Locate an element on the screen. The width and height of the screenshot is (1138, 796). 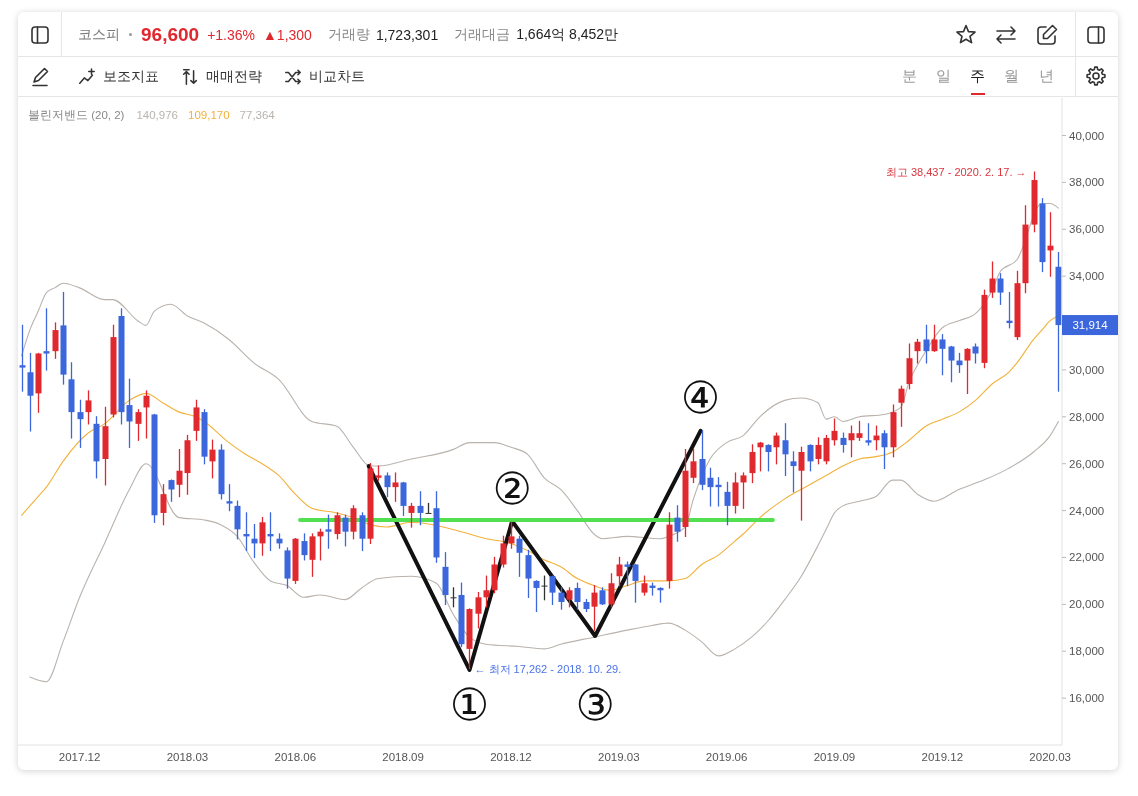
data-label: ③ is located at coordinates (595, 705).